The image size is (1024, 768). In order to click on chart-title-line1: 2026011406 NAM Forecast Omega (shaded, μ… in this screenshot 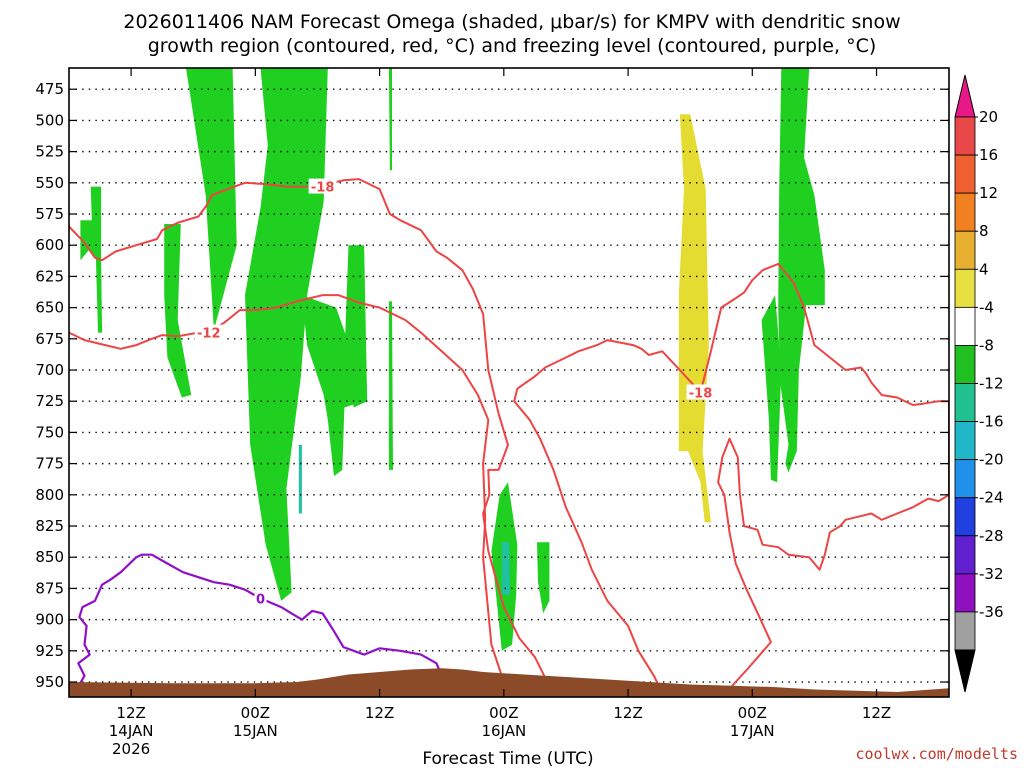, I will do `click(511, 22)`.